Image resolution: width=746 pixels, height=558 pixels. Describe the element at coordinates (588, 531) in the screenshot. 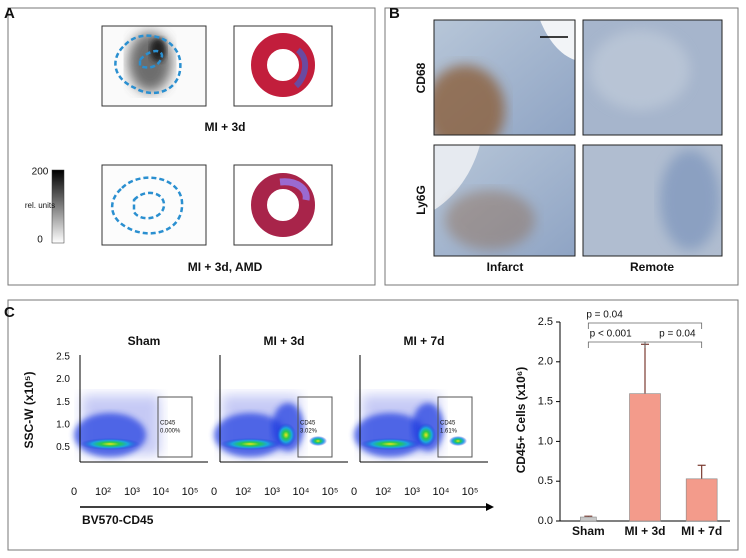

I see `x-tick-label: Sham` at that location.